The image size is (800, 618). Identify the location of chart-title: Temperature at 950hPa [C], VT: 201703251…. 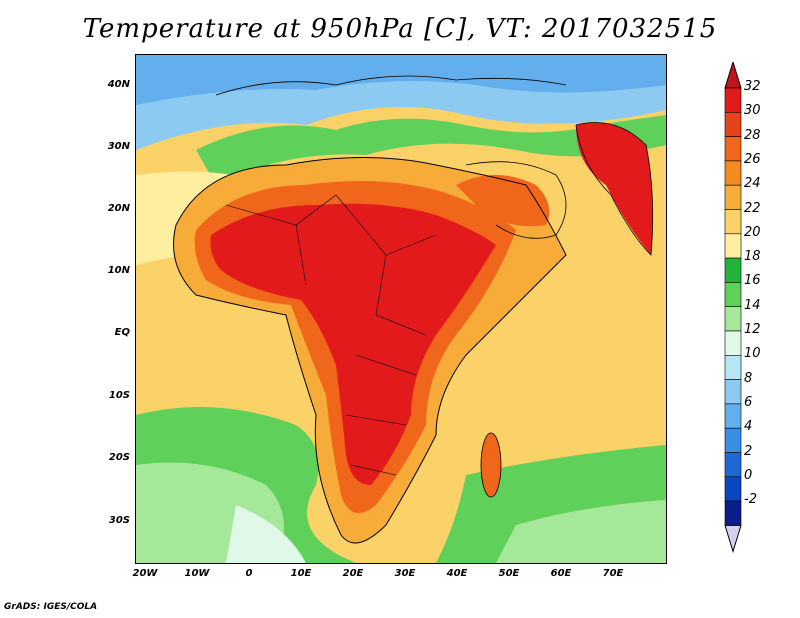
(400, 29).